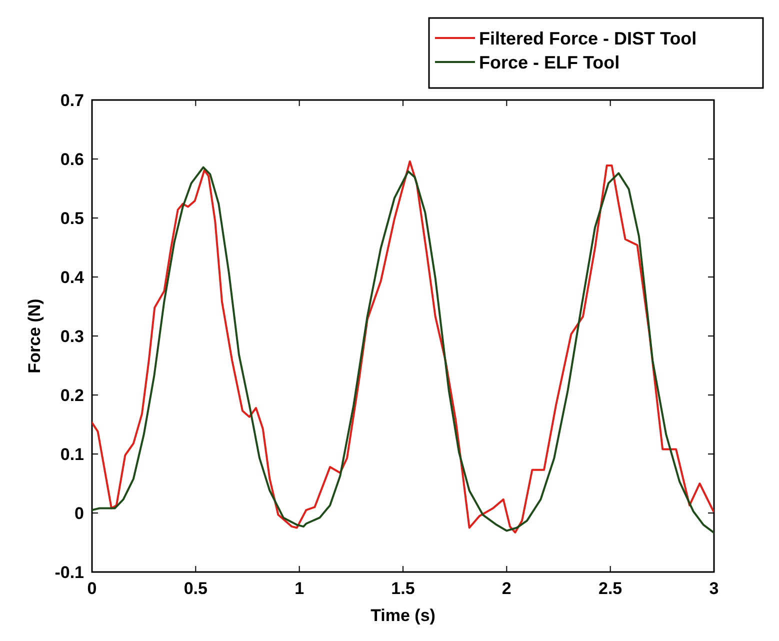  What do you see at coordinates (72, 395) in the screenshot?
I see `y-tick-label: 0.2` at bounding box center [72, 395].